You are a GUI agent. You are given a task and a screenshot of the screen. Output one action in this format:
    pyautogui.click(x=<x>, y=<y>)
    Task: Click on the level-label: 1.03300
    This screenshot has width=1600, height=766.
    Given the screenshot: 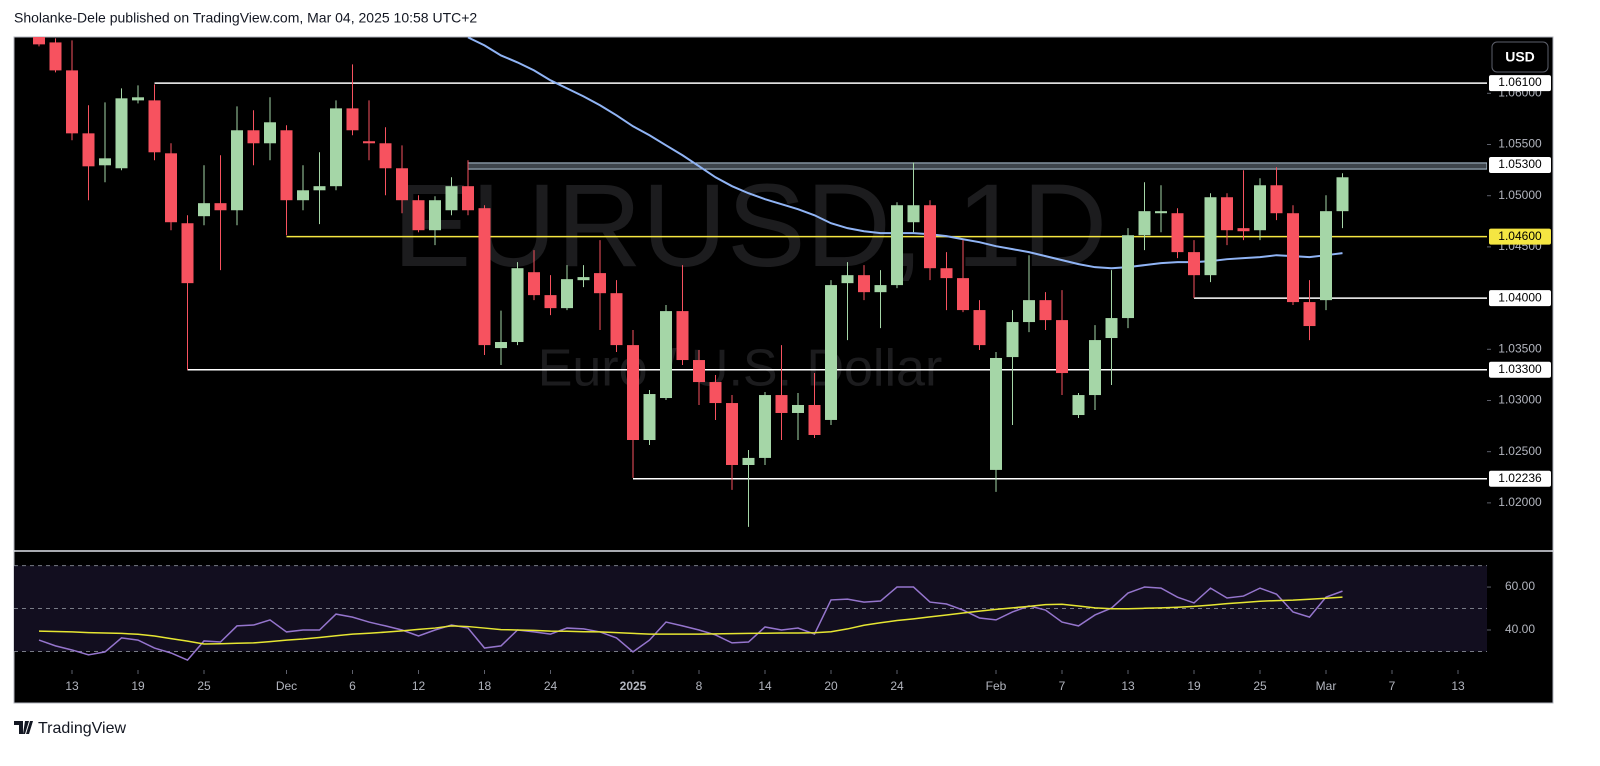 What is the action you would take?
    pyautogui.click(x=1520, y=369)
    